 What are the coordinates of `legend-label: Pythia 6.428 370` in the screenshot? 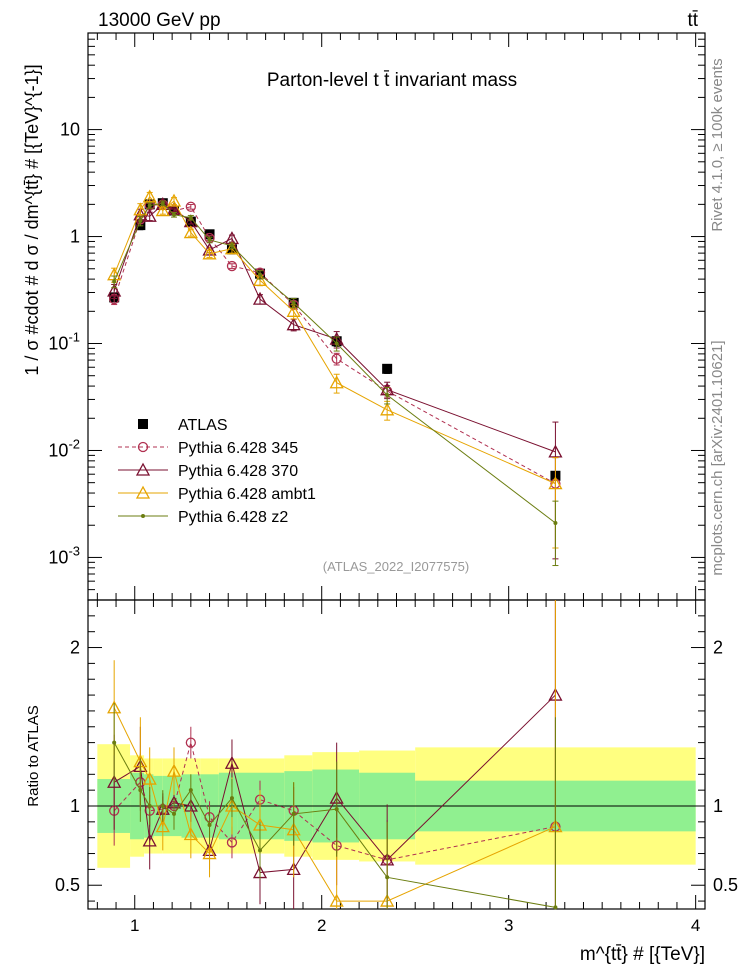 It's located at (238, 471).